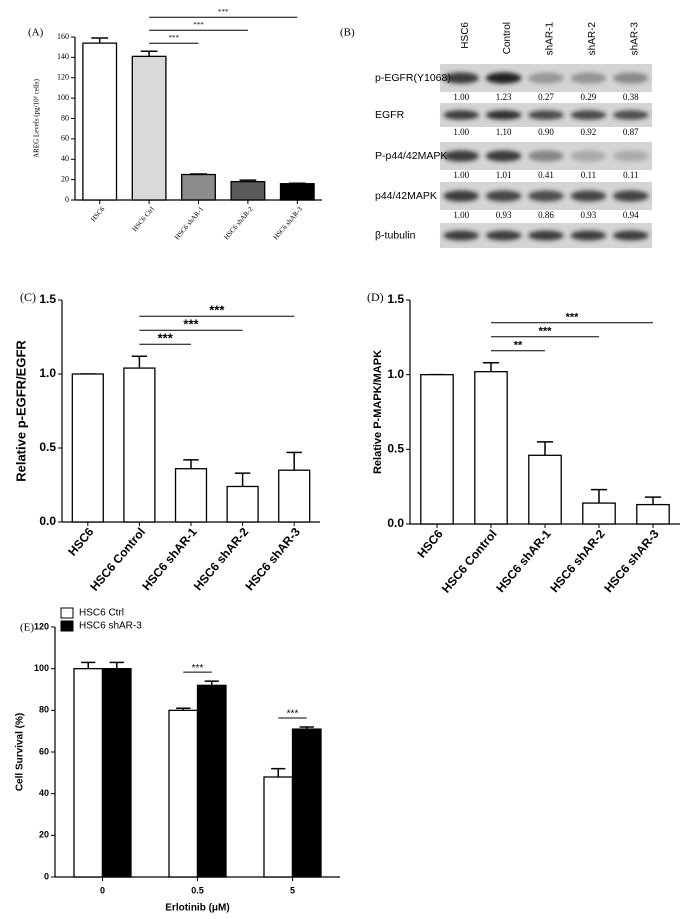  What do you see at coordinates (504, 215) in the screenshot?
I see `band-quantification: 0.93` at bounding box center [504, 215].